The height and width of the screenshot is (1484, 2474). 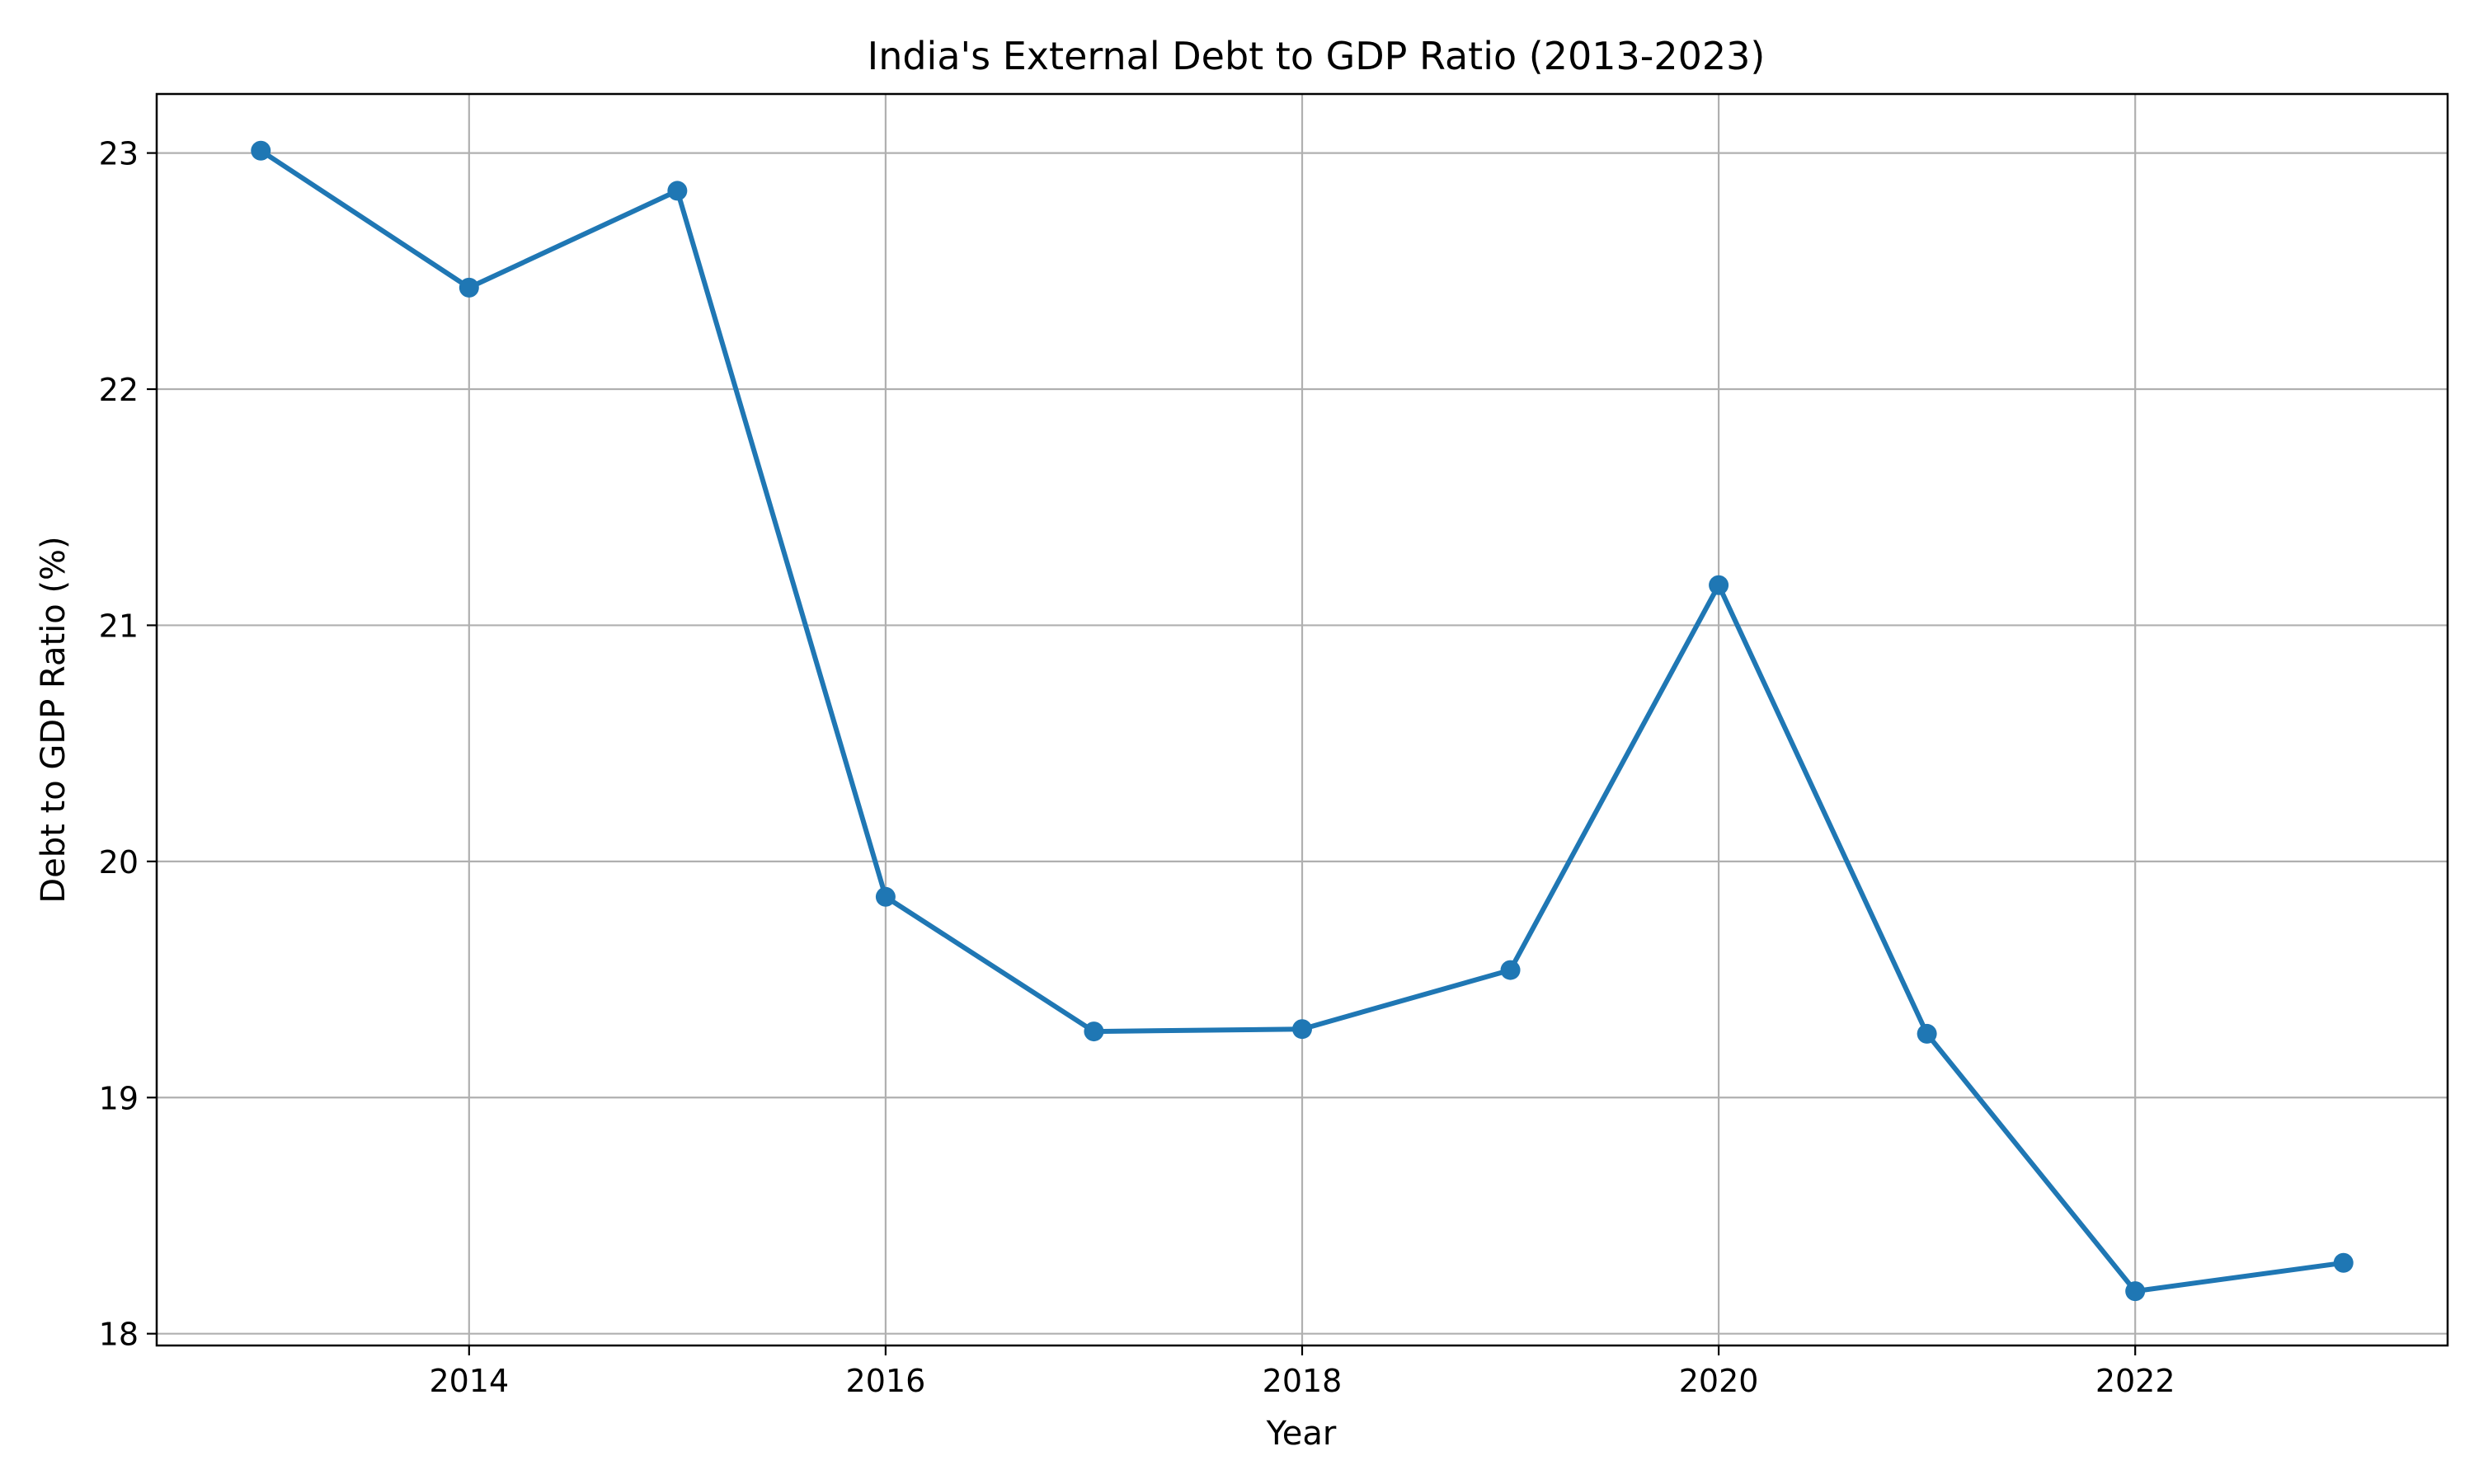 I want to click on y-ticks: 18 19 20 21 22 23, so click(x=128, y=744).